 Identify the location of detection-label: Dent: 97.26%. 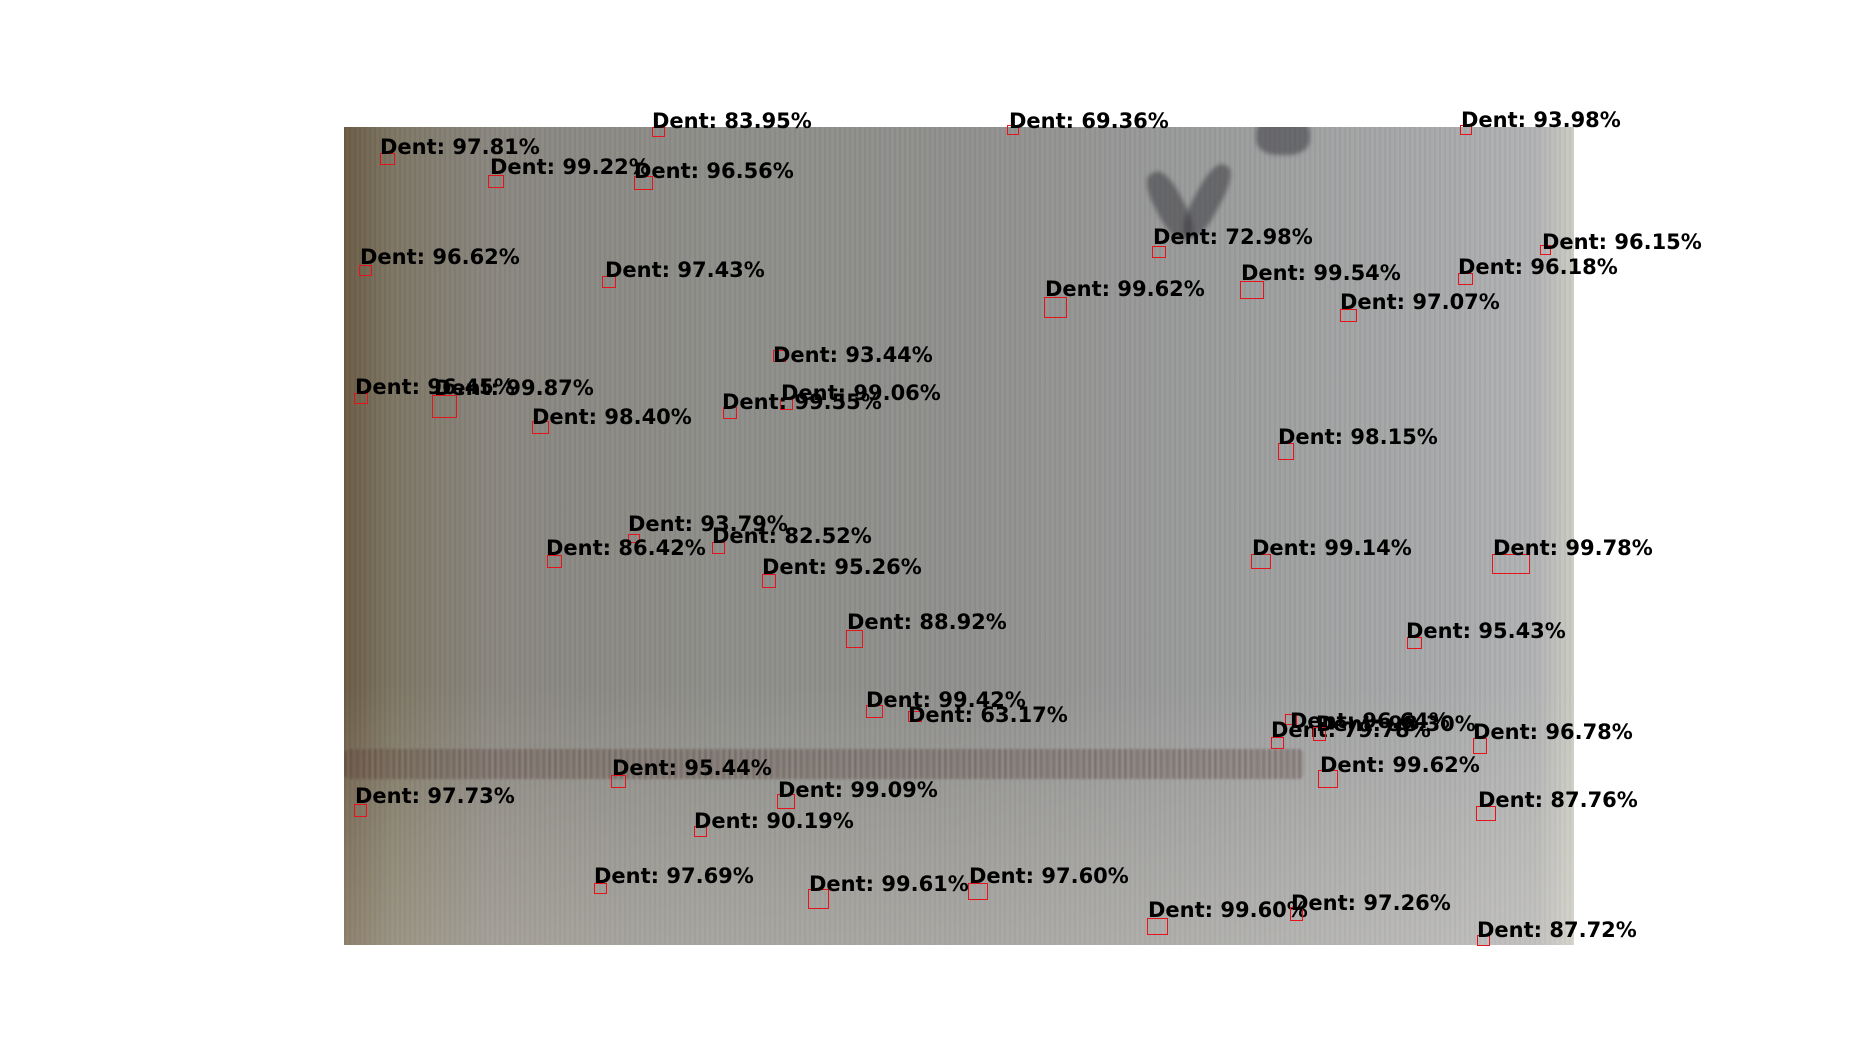
(1371, 903).